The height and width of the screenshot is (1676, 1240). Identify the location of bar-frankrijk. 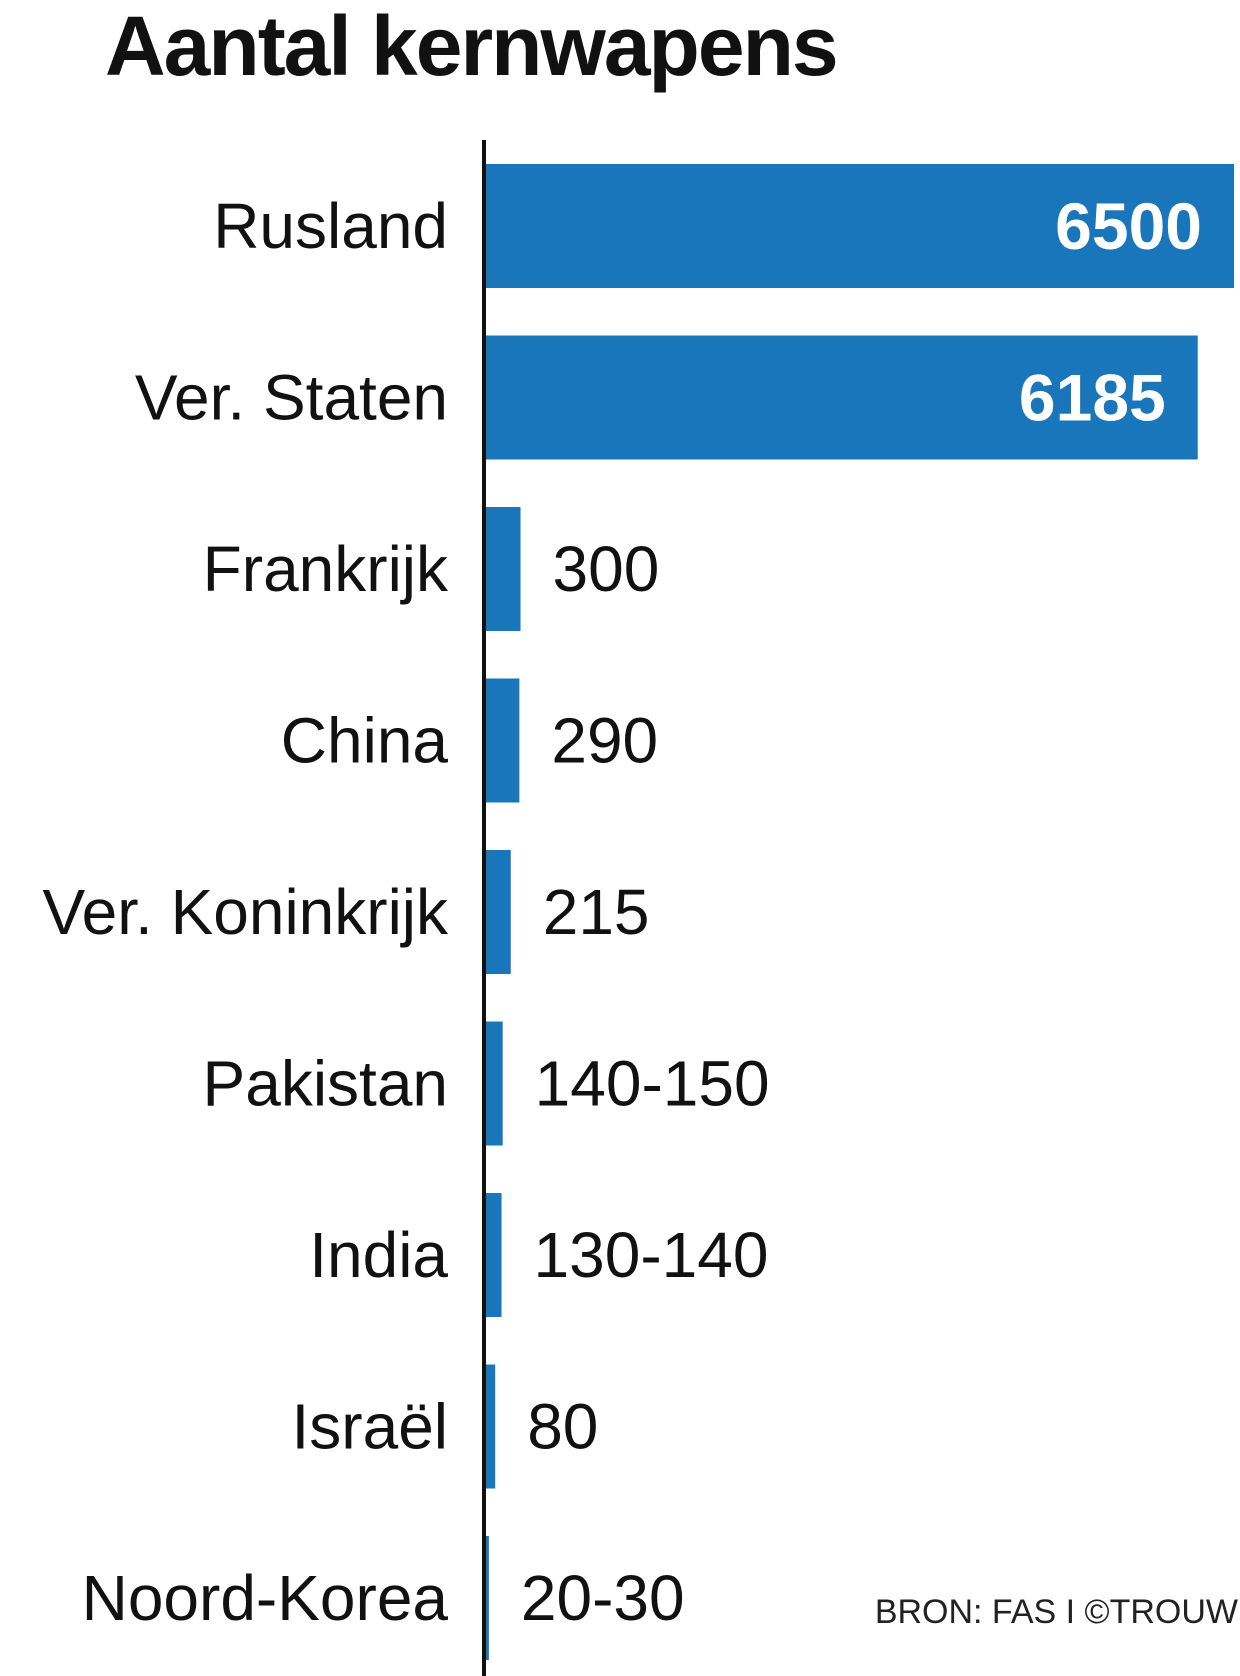
(503, 569).